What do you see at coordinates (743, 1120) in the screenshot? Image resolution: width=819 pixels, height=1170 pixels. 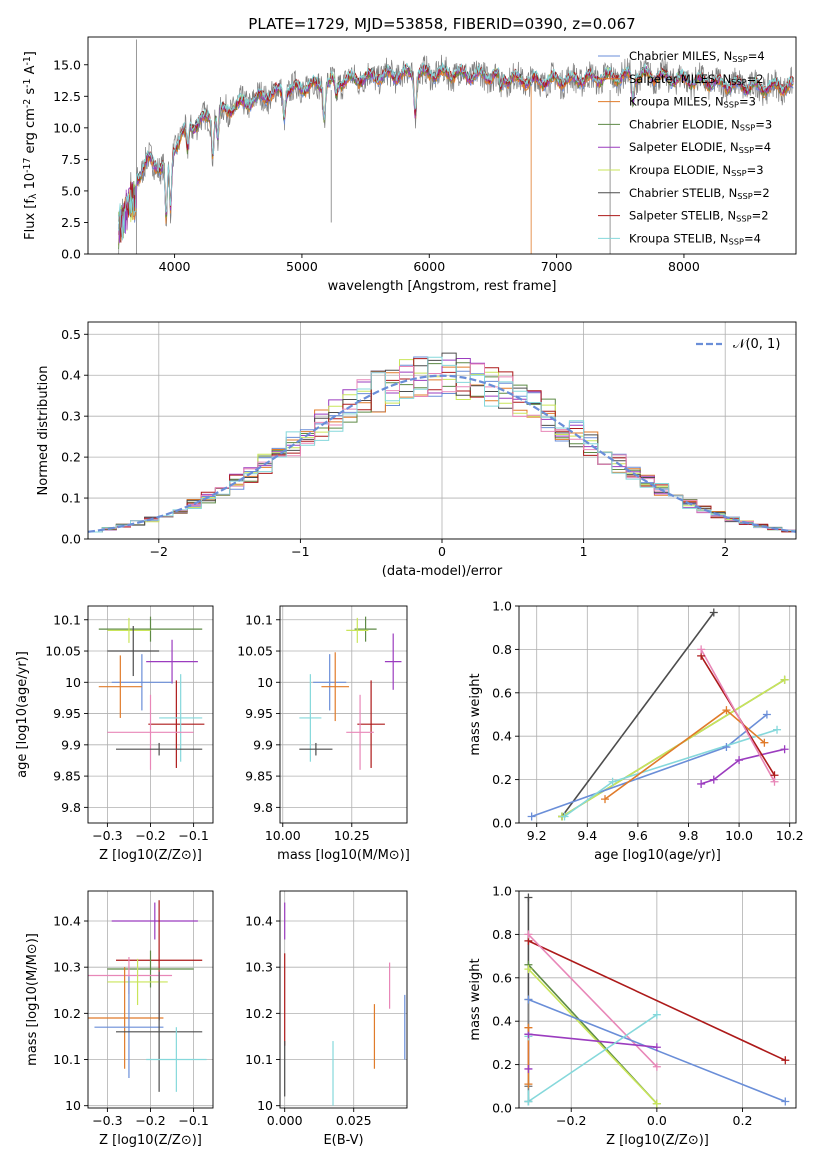 I see `weight_vs_Z-xtick-label-2: 0.2` at bounding box center [743, 1120].